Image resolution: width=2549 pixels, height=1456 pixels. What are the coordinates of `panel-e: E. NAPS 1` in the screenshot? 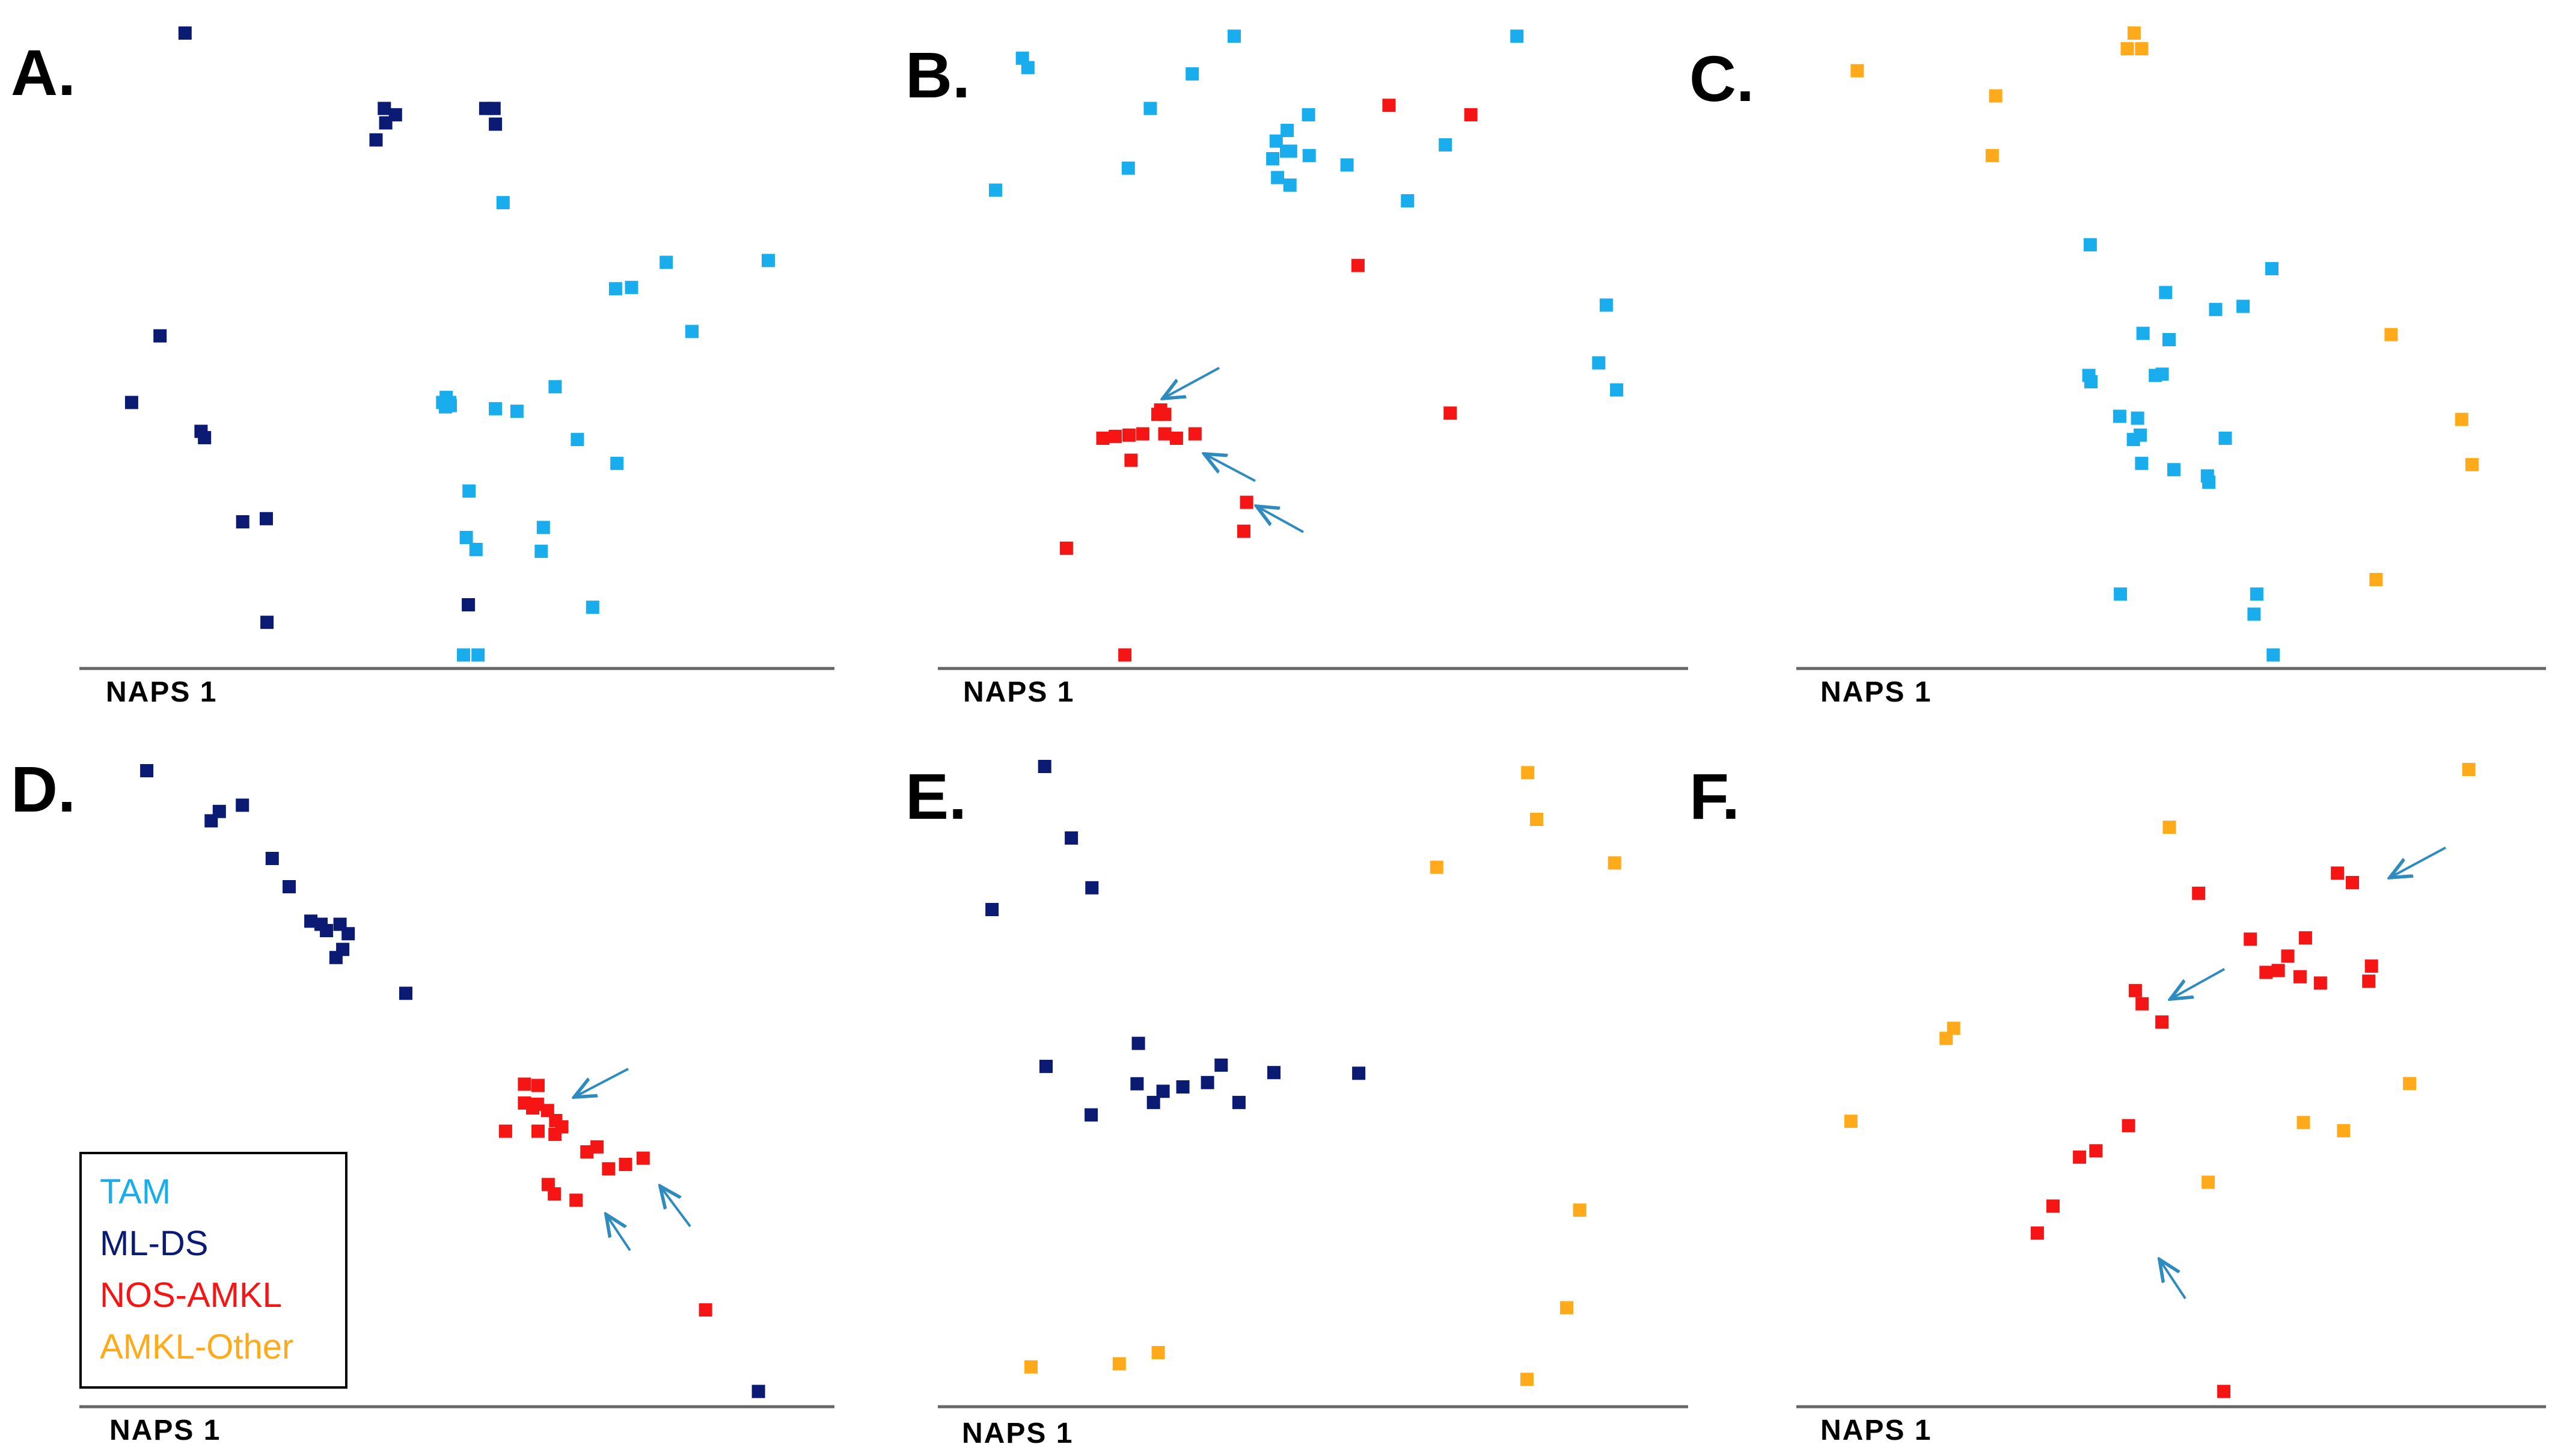 It's located at (1297, 1104).